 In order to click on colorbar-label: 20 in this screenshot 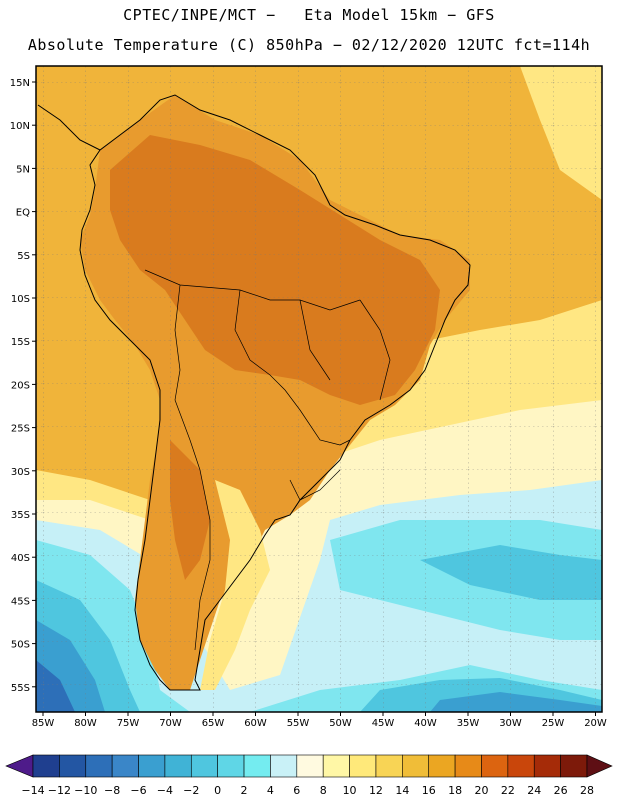, I will do `click(481, 790)`.